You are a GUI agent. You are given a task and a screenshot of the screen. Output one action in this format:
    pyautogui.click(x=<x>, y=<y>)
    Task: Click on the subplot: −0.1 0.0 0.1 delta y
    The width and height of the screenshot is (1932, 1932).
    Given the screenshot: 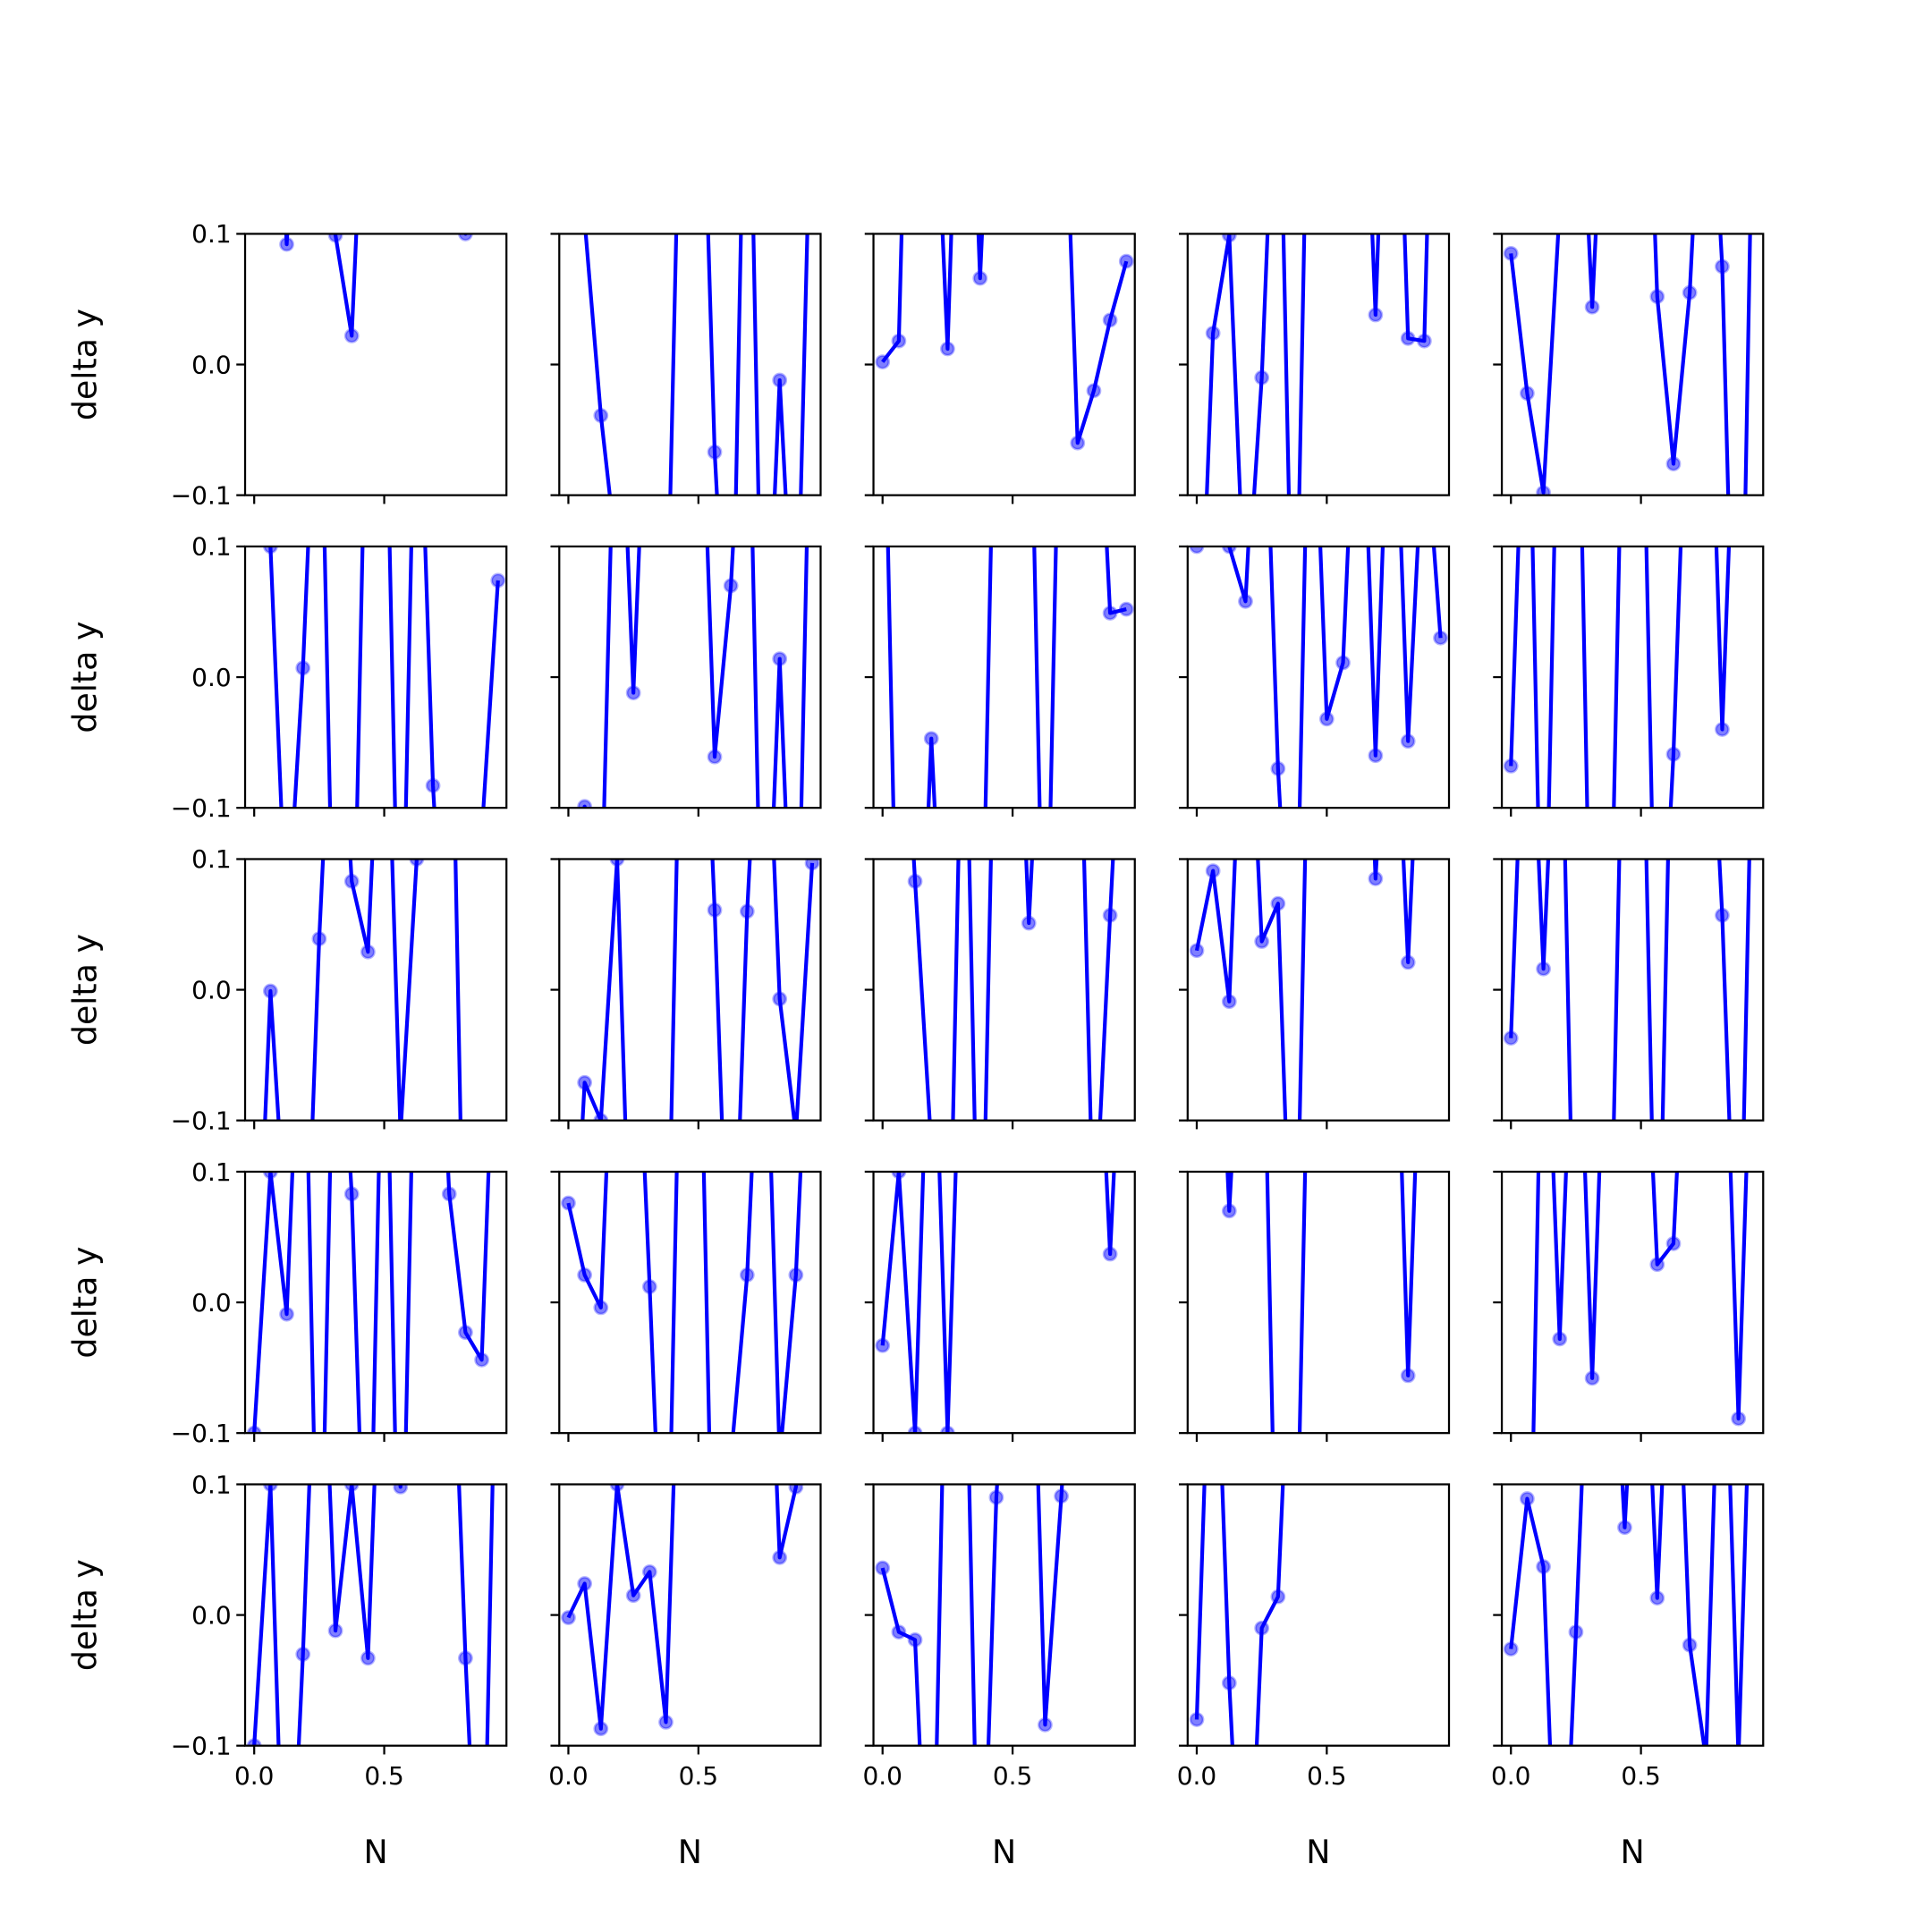 What is the action you would take?
    pyautogui.click(x=287, y=677)
    